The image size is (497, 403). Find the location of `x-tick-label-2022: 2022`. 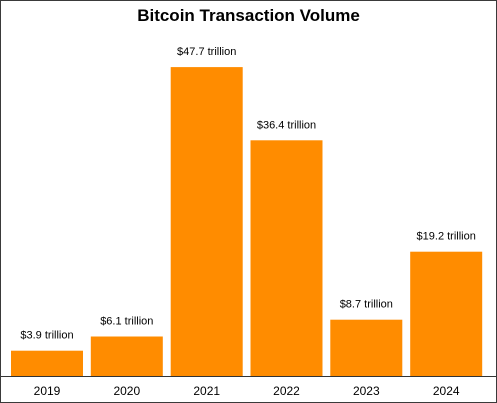

x-tick-label-2022: 2022 is located at coordinates (286, 391).